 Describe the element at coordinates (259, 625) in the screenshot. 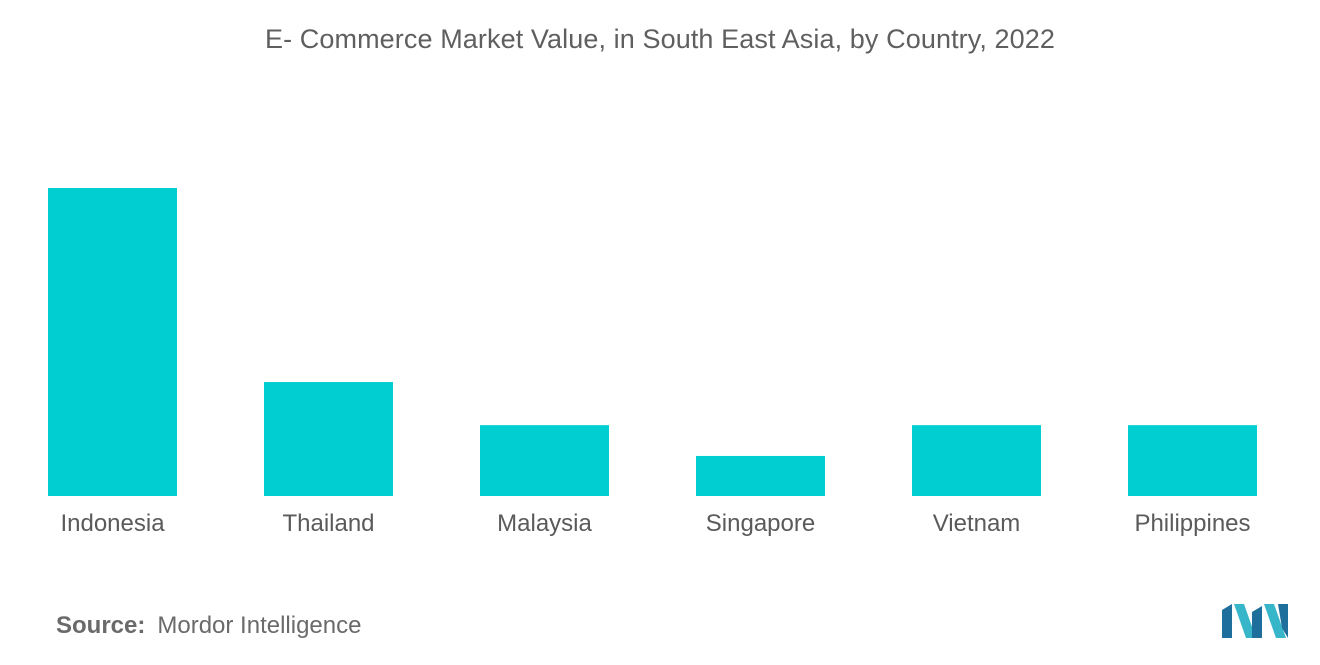

I see `source-value: Mordor Intelligence` at that location.